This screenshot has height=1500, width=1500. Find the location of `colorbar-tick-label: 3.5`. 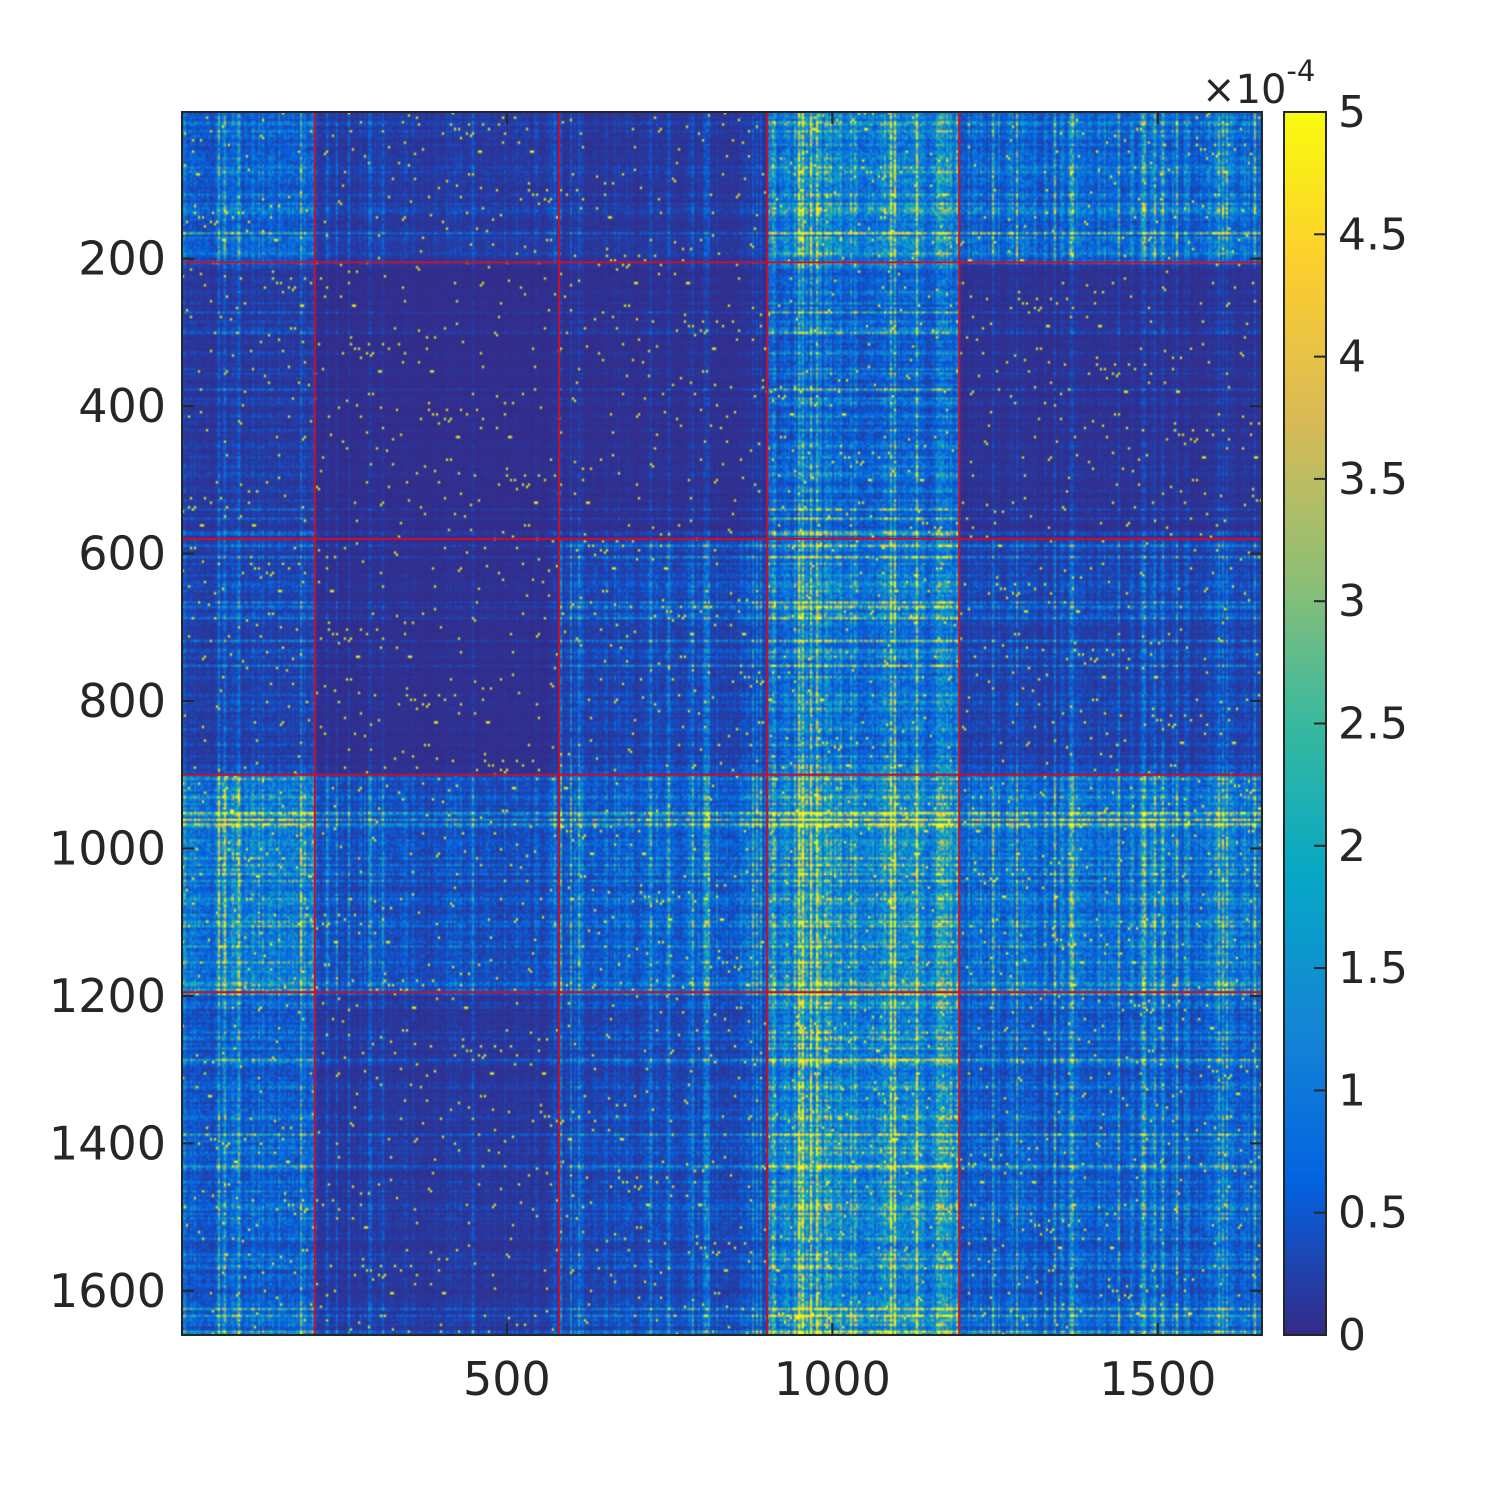

colorbar-tick-label: 3.5 is located at coordinates (1373, 479).